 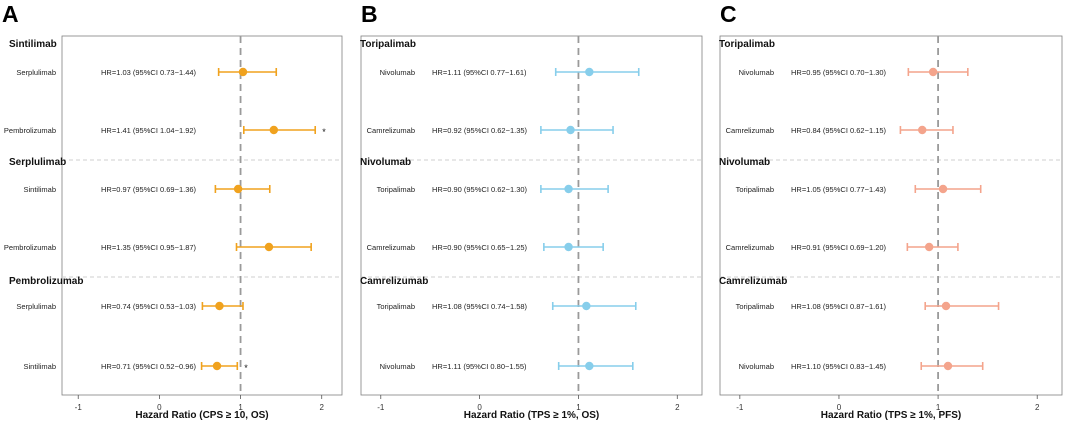 I want to click on hr-text: HR=1.11 (95%CI 0.77−1.61), so click(x=479, y=72).